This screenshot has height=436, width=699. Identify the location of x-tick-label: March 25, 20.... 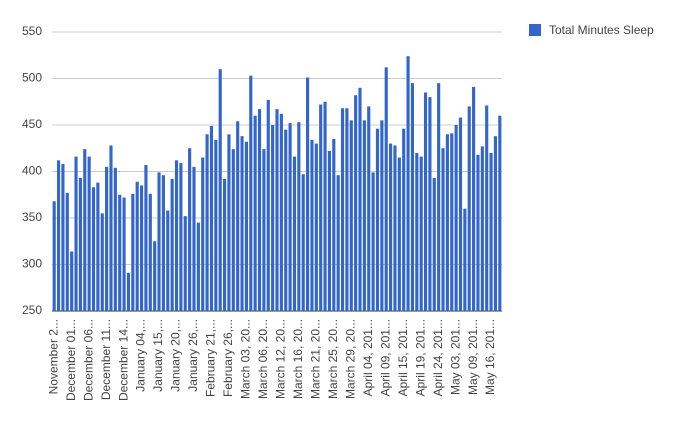
(333, 359).